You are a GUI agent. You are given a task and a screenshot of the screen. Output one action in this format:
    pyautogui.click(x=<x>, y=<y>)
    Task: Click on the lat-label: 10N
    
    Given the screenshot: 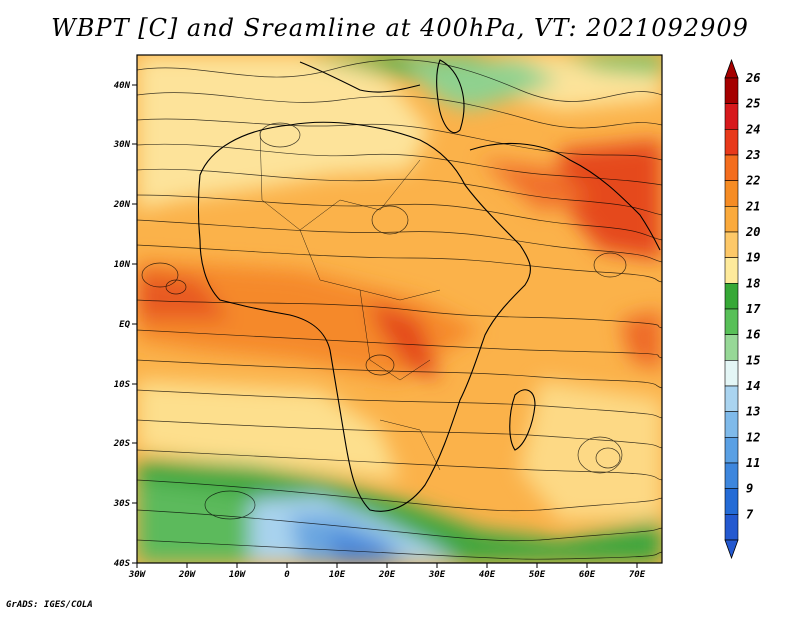 What is the action you would take?
    pyautogui.click(x=122, y=265)
    